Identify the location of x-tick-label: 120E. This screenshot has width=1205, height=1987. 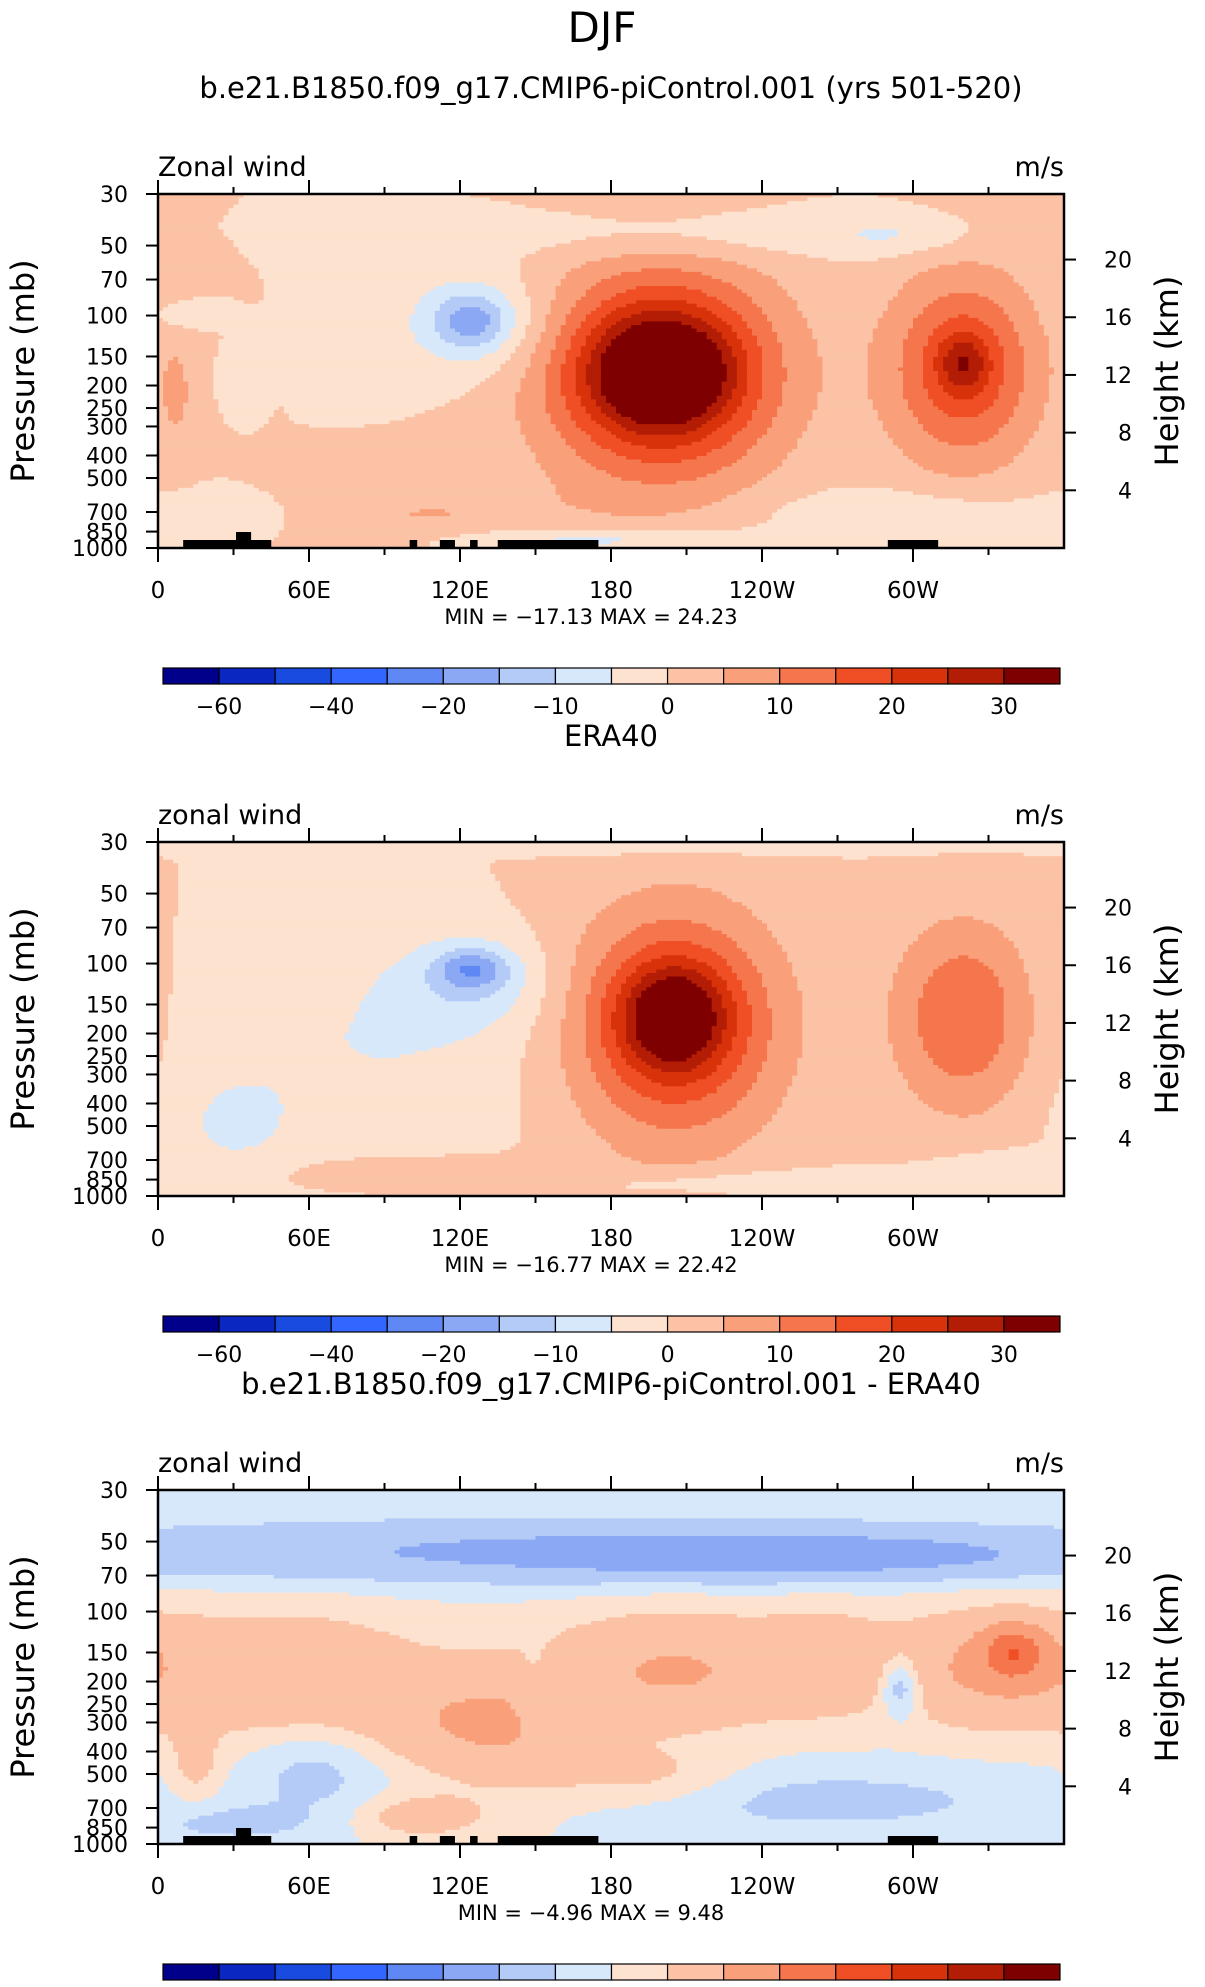
(460, 1239).